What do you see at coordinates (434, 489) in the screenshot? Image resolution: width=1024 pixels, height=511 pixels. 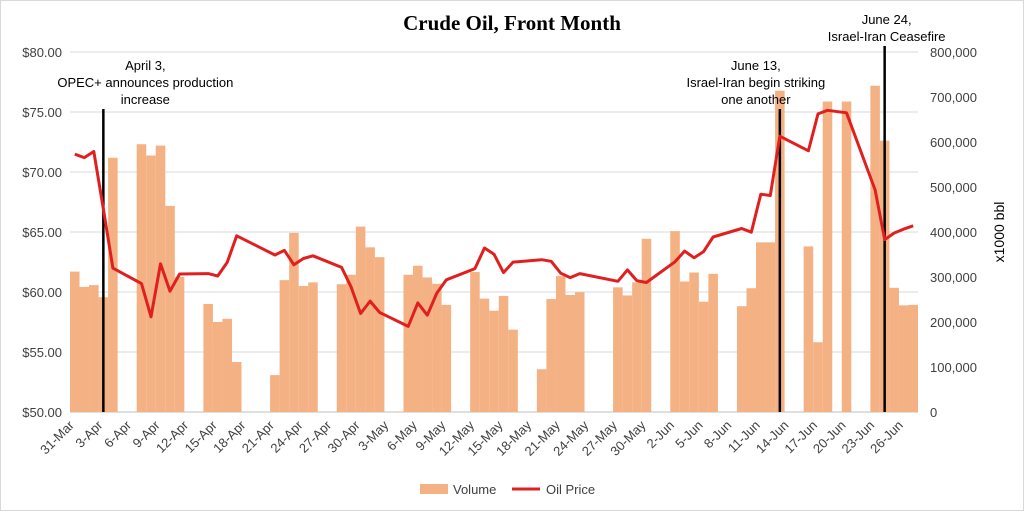 I see `legend-volume-swatch` at bounding box center [434, 489].